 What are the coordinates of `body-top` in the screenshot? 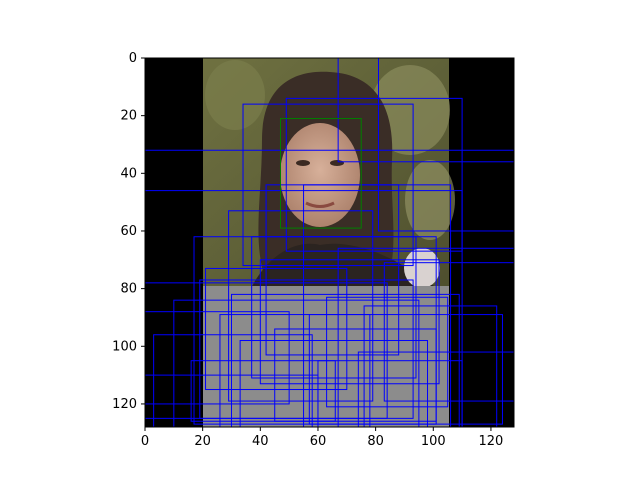 It's located at (345, 266).